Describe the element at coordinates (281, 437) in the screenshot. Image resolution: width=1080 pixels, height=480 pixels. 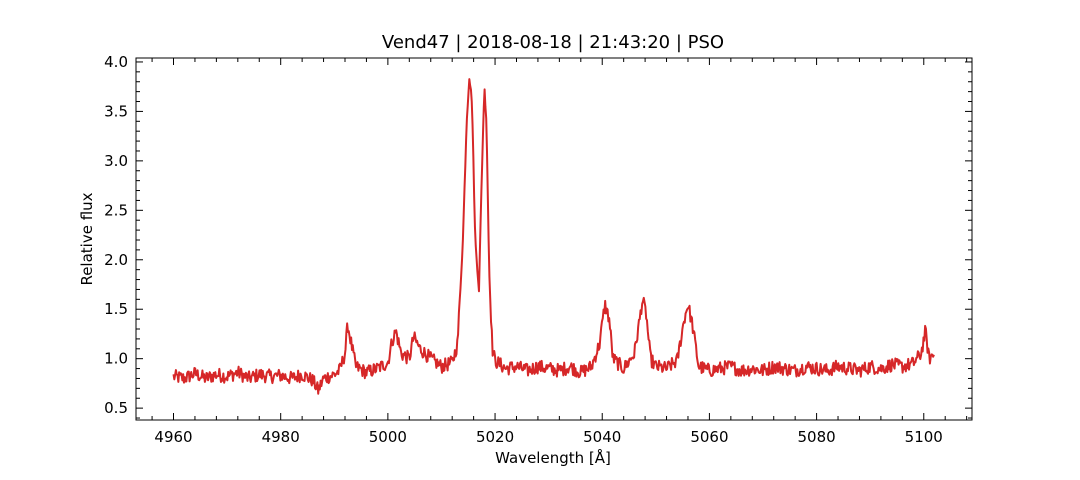
I see `x-tick-label: 4980` at that location.